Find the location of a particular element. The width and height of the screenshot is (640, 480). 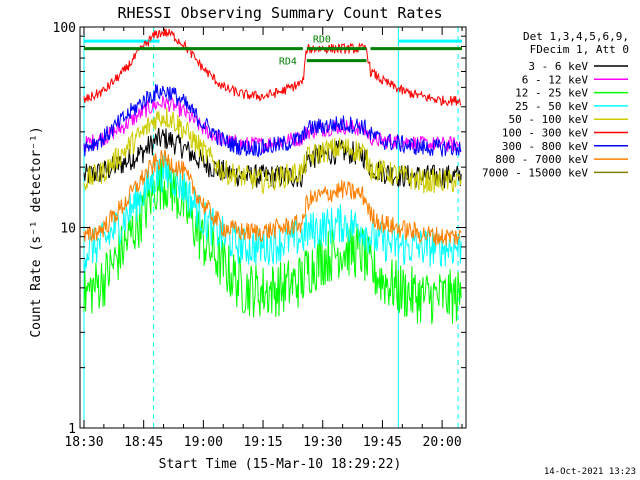

x-tick-label: 19:30 is located at coordinates (322, 442).